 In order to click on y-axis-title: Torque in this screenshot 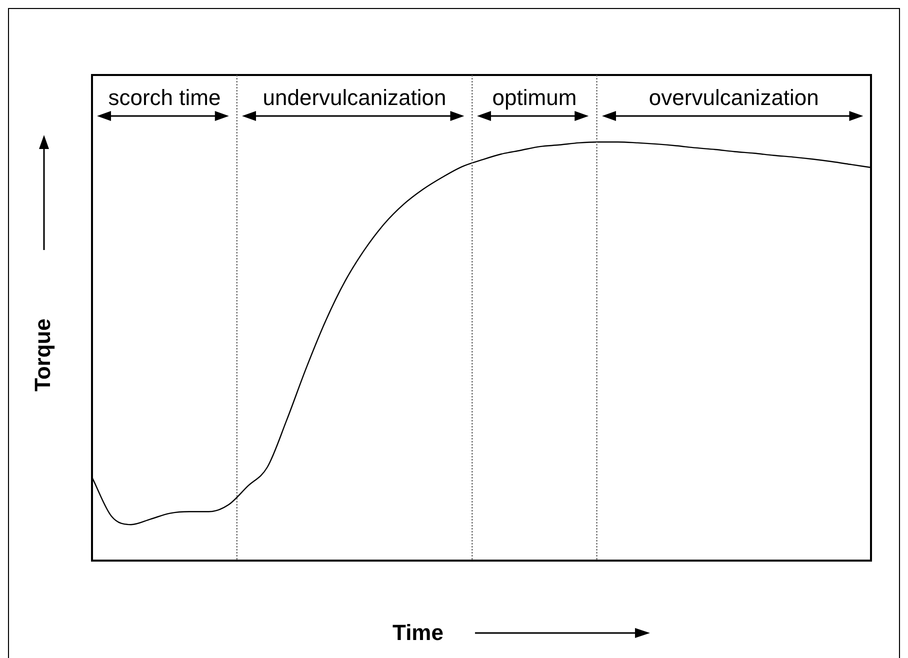, I will do `click(42, 355)`.